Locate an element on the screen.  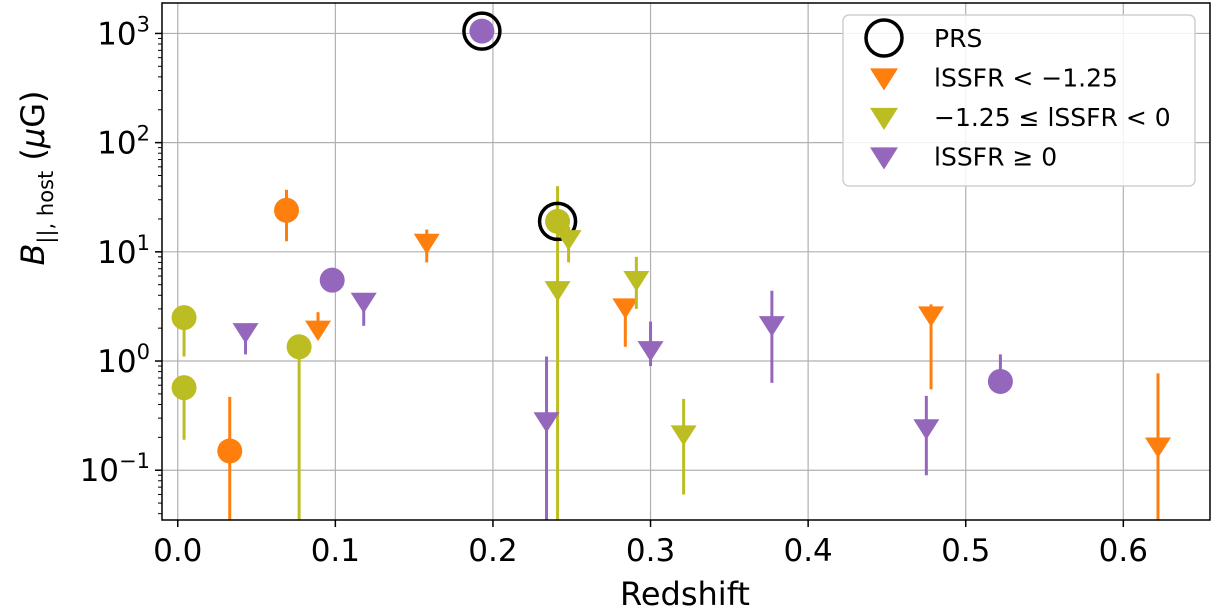
legend-label: PRS is located at coordinates (958, 38).